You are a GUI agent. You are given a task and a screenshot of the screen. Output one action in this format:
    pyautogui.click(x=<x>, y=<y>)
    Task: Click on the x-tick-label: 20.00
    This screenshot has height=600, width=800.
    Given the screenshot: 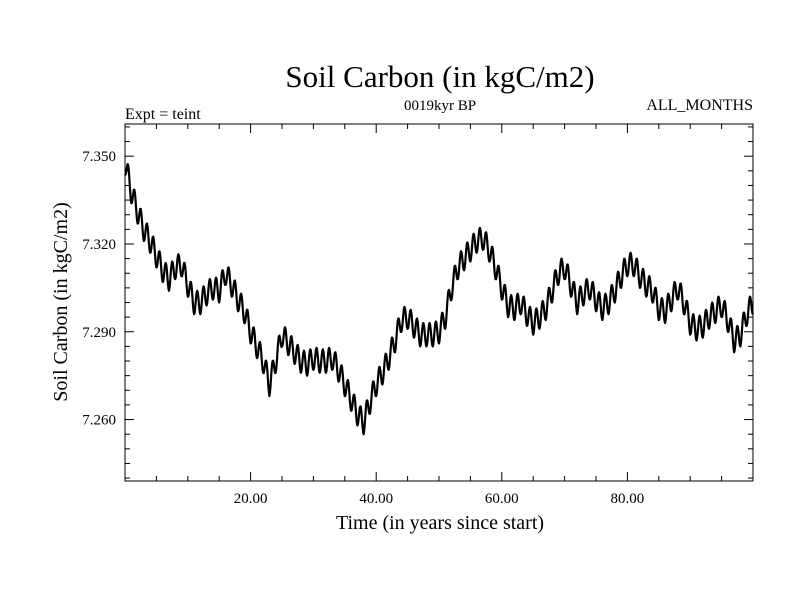 What is the action you would take?
    pyautogui.click(x=251, y=499)
    